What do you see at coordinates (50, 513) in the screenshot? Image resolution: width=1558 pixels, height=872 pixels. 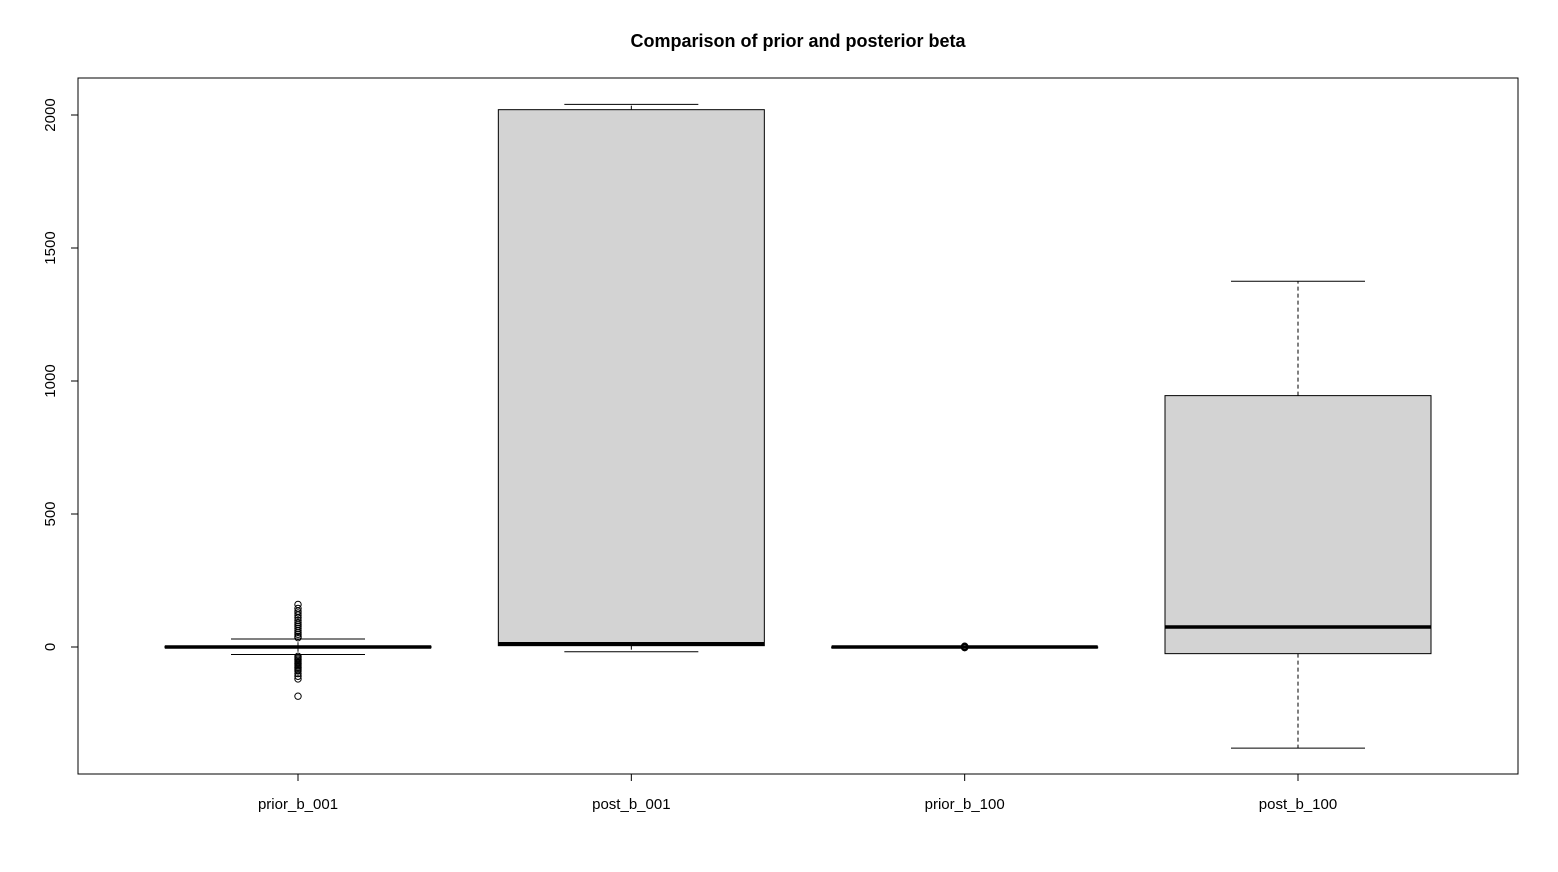 I see `y-tick-label: 500` at bounding box center [50, 513].